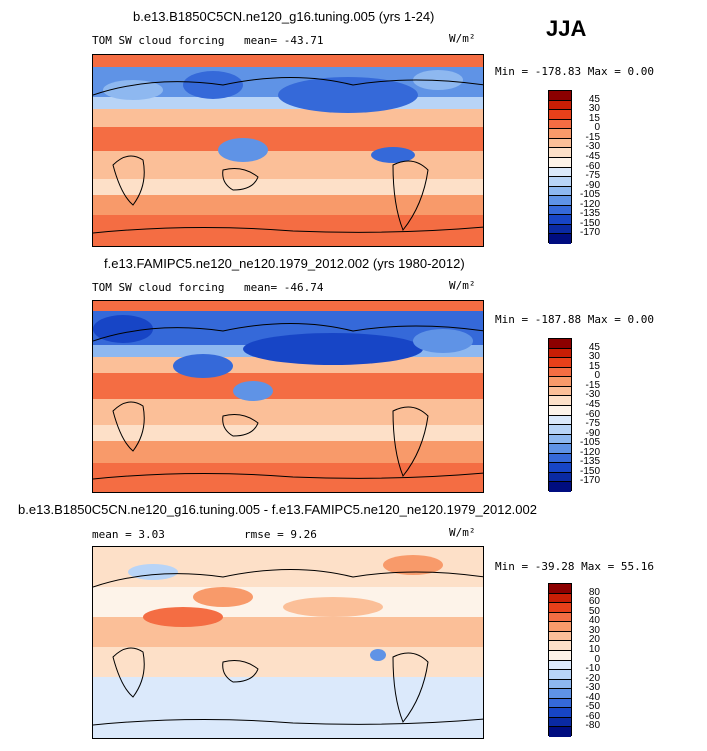 The width and height of the screenshot is (707, 751). I want to click on panel-2-units: W/m², so click(462, 285).